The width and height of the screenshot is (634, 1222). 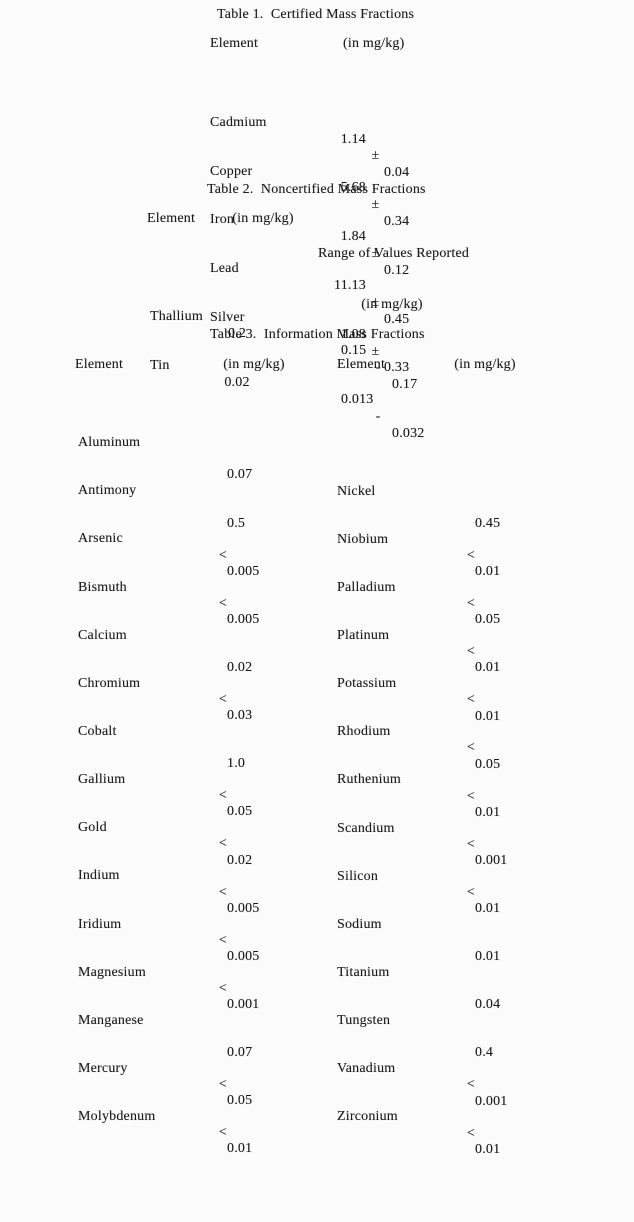 What do you see at coordinates (367, 684) in the screenshot?
I see `element-cell: Potassium` at bounding box center [367, 684].